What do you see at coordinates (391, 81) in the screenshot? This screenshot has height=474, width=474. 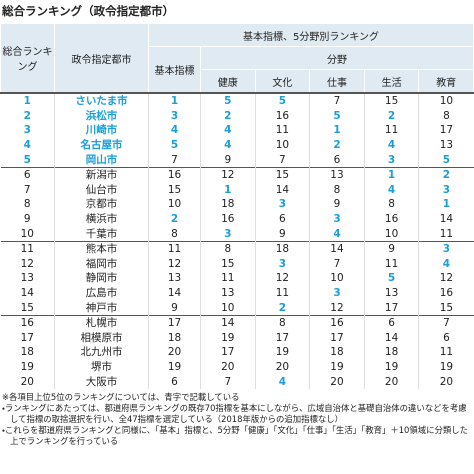 I see `header-cell: 生活` at bounding box center [391, 81].